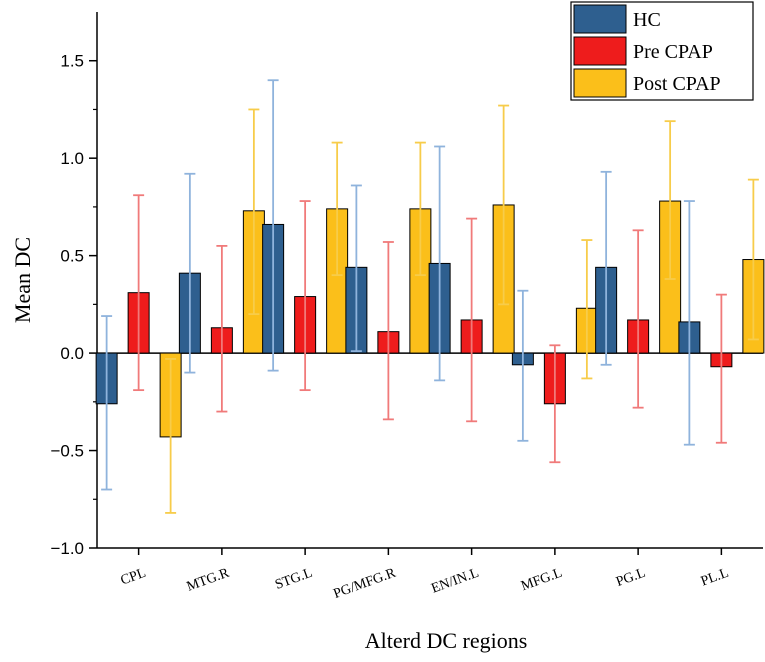  I want to click on y-axis-title: Mean DC, so click(22, 280).